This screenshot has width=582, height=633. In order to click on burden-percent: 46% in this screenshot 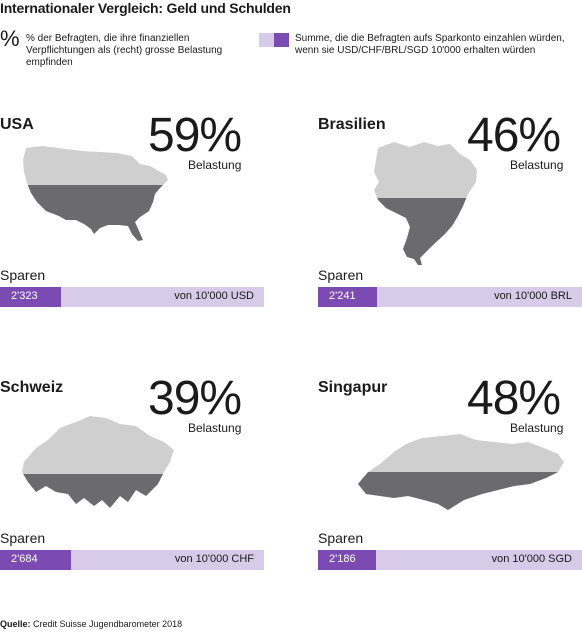, I will do `click(514, 135)`.